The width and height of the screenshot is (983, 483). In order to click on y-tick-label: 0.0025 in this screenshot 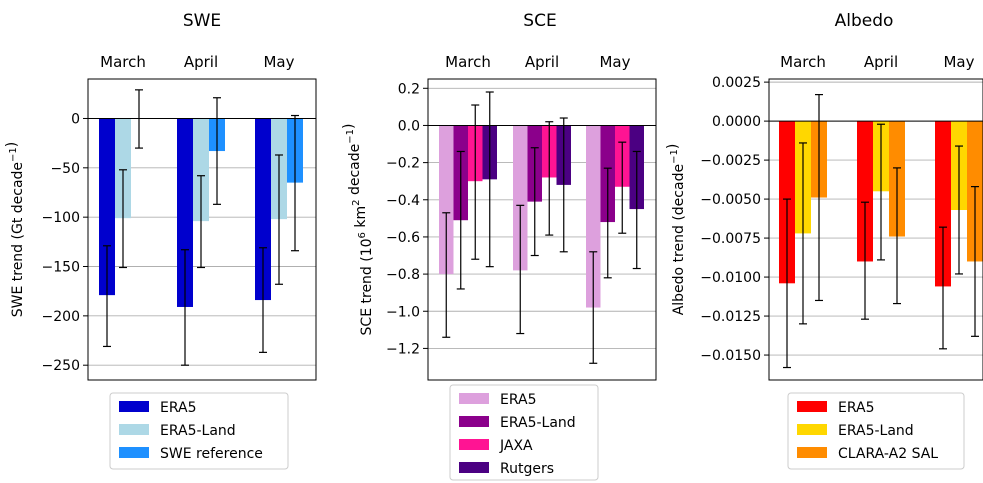, I will do `click(736, 83)`.